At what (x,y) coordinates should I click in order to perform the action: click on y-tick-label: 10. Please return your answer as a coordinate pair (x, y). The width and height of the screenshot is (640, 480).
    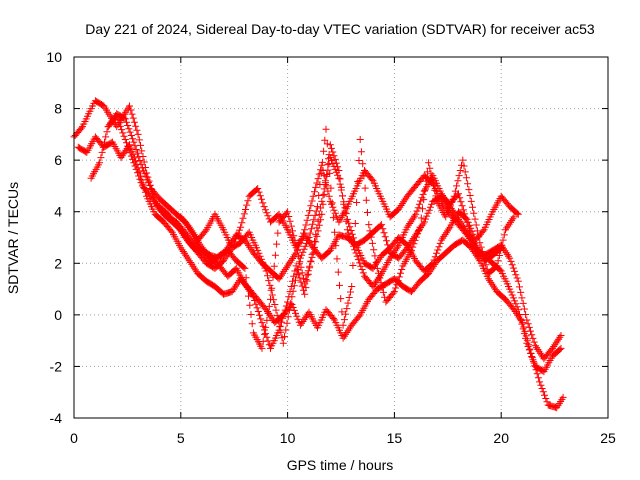
    Looking at the image, I should click on (54, 57).